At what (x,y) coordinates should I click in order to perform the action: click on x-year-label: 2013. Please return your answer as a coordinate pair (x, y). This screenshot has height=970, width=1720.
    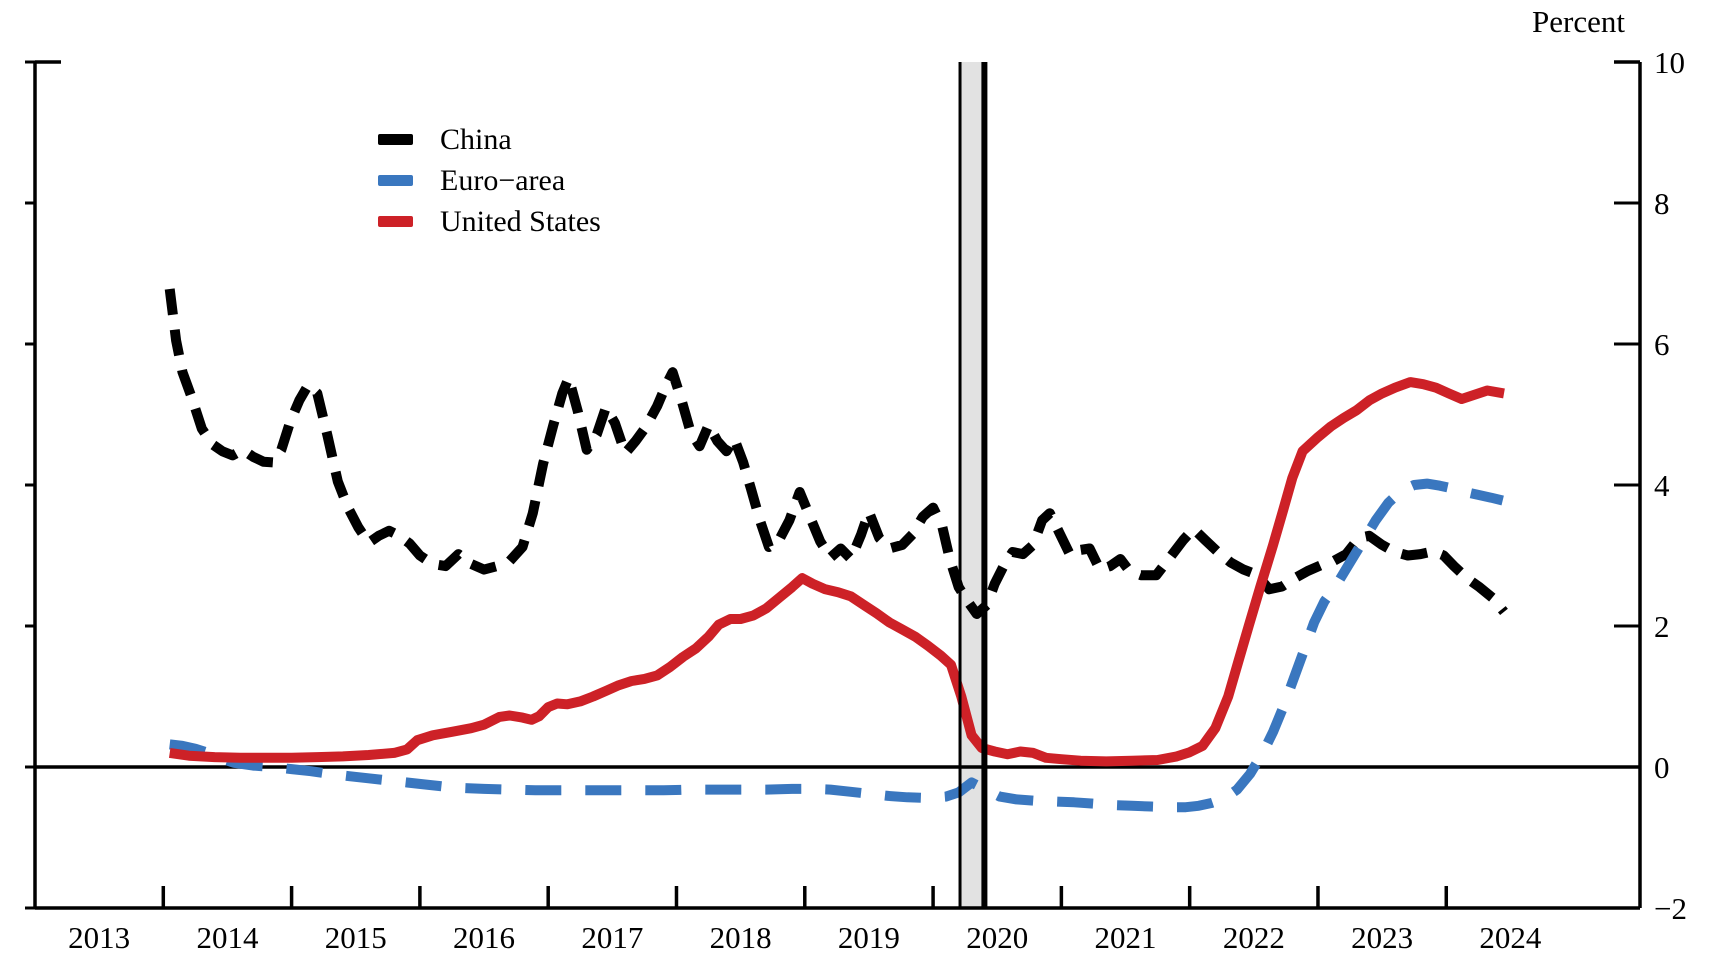
    Looking at the image, I should click on (99, 937).